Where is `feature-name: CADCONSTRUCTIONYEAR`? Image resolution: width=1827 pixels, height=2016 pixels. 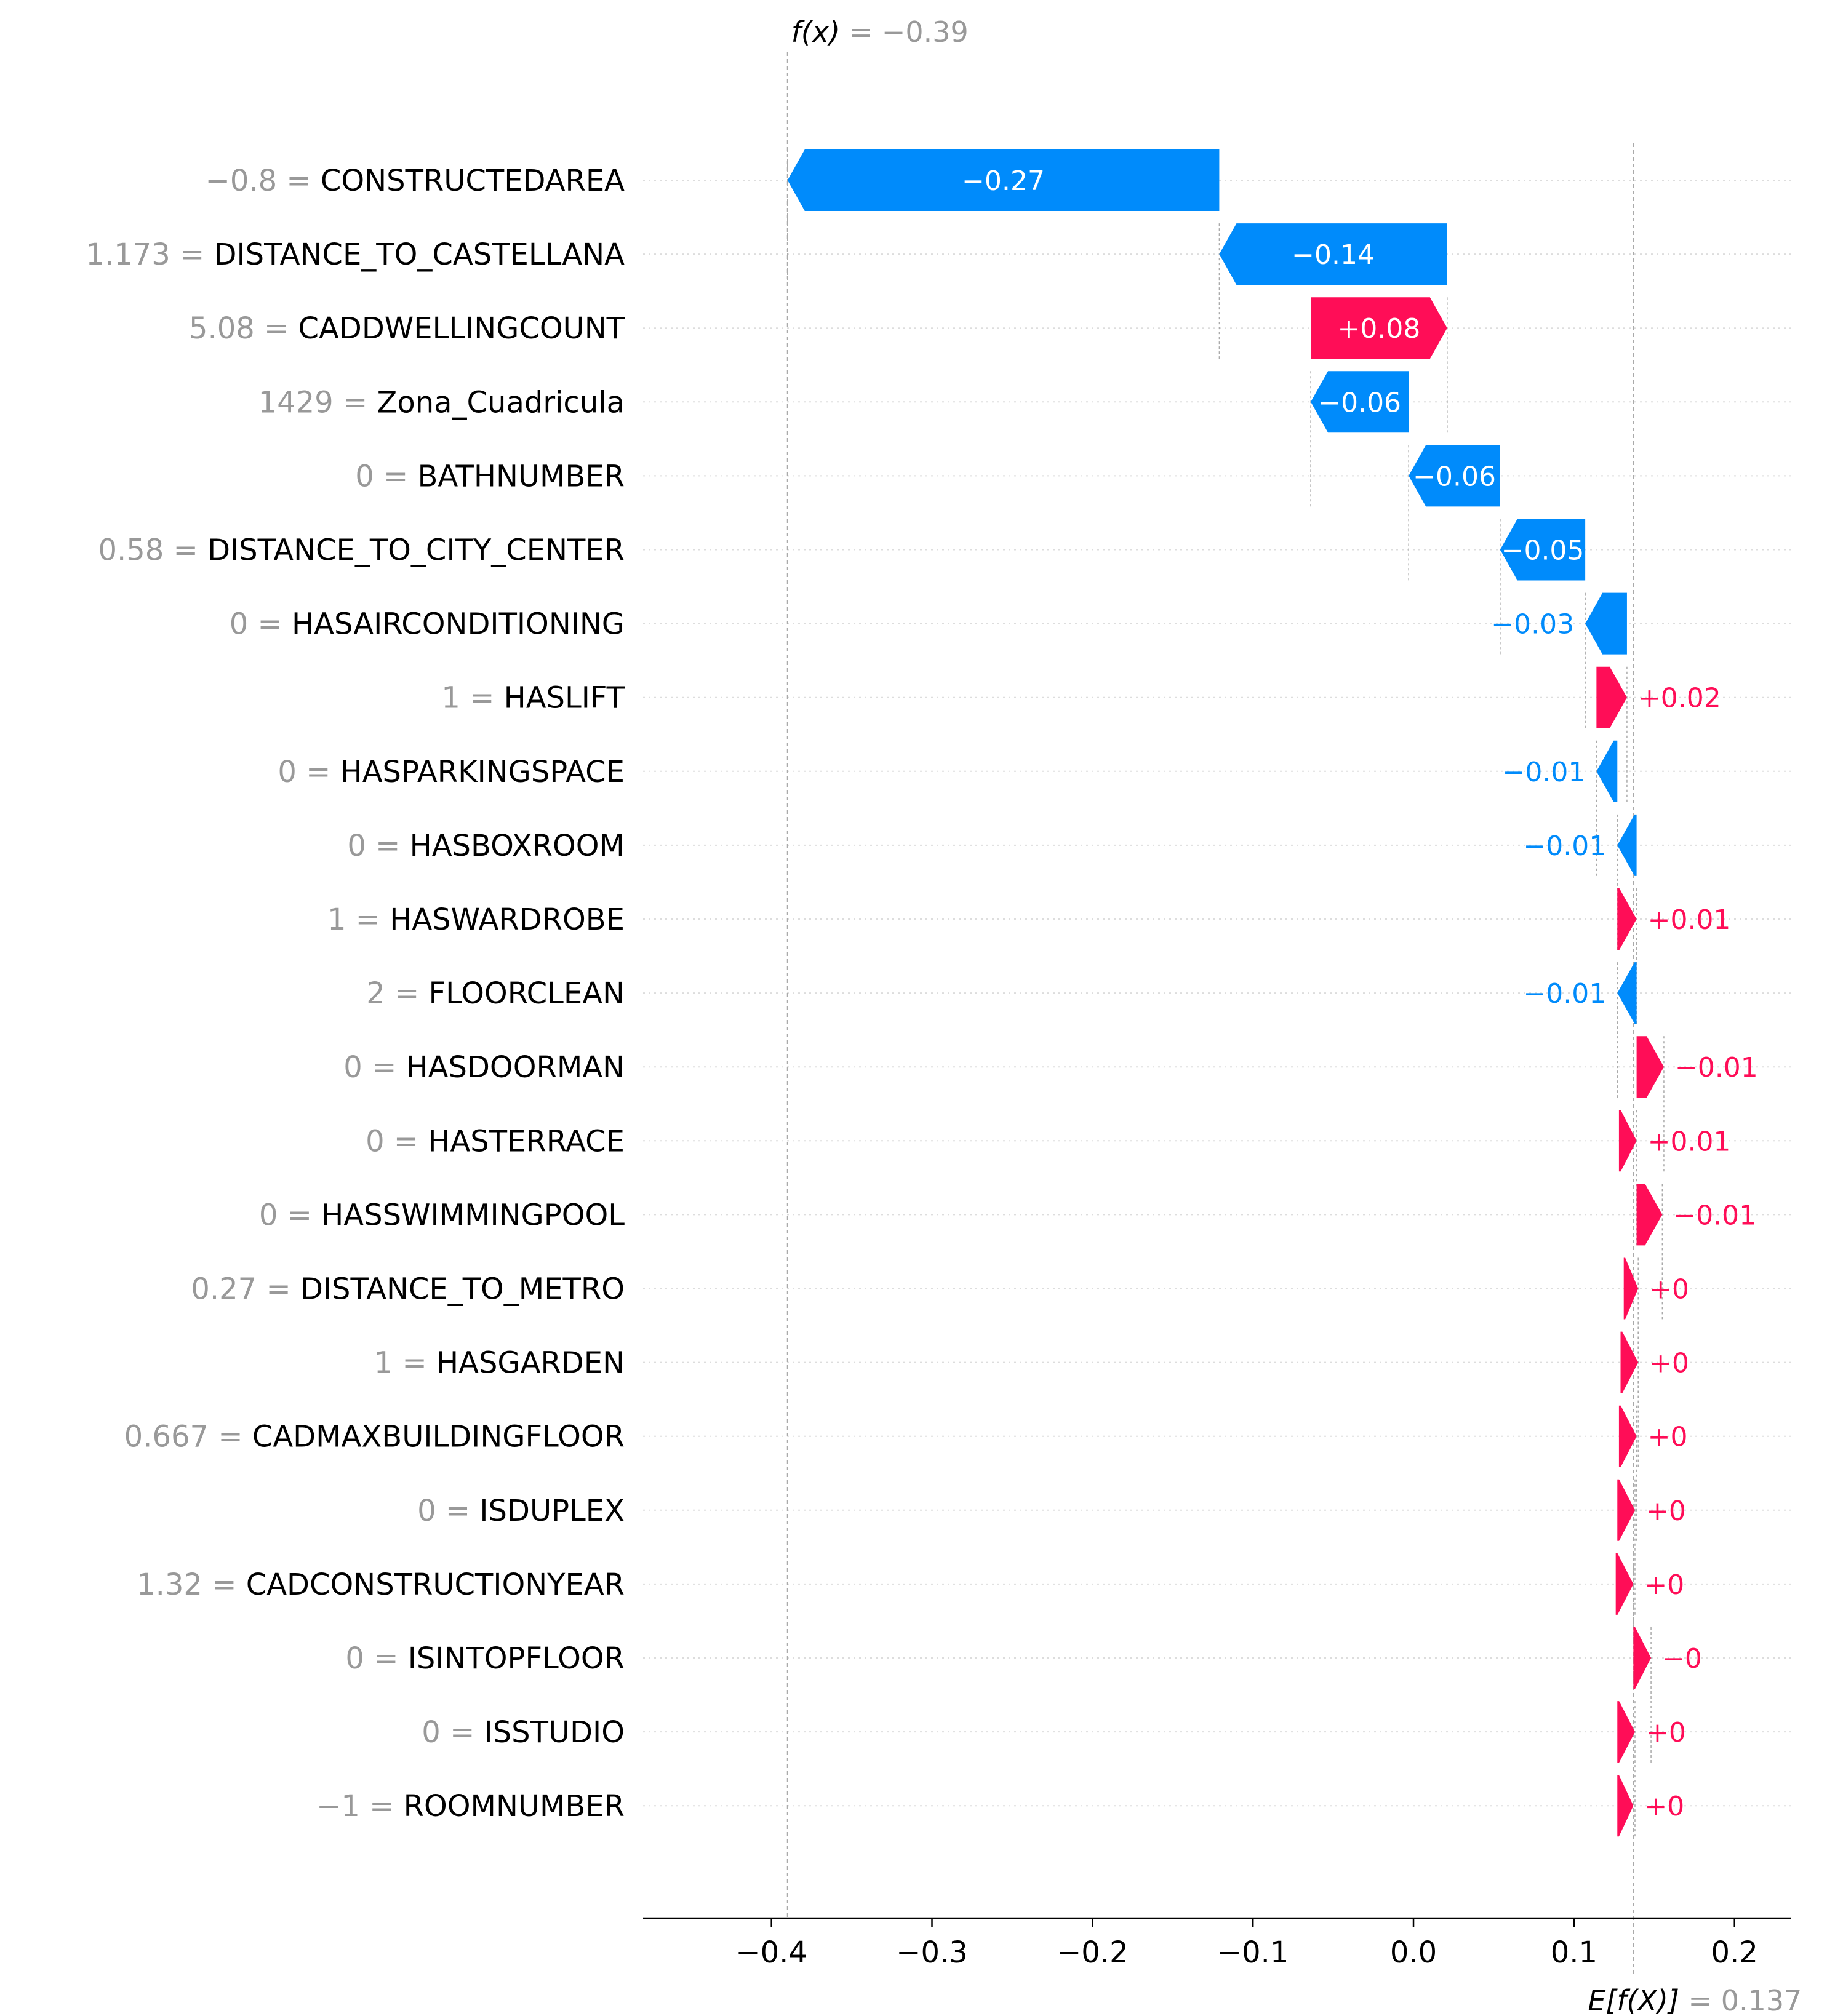 feature-name: CADCONSTRUCTIONYEAR is located at coordinates (435, 1585).